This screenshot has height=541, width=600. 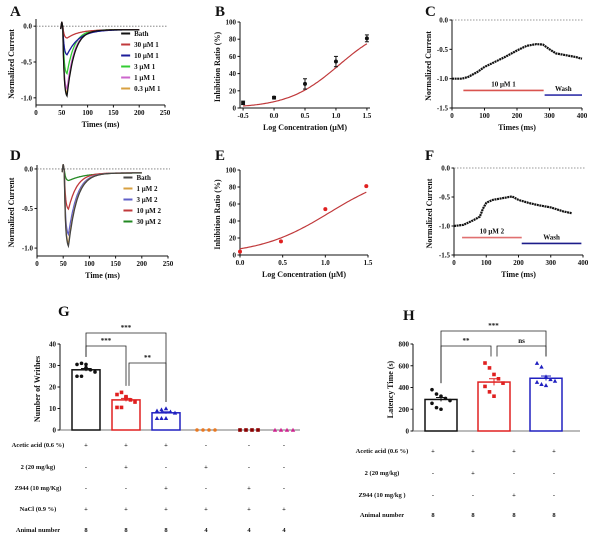 I want to click on condition-row-label: Z944 (10 mg/Kg), so click(x=38, y=488).